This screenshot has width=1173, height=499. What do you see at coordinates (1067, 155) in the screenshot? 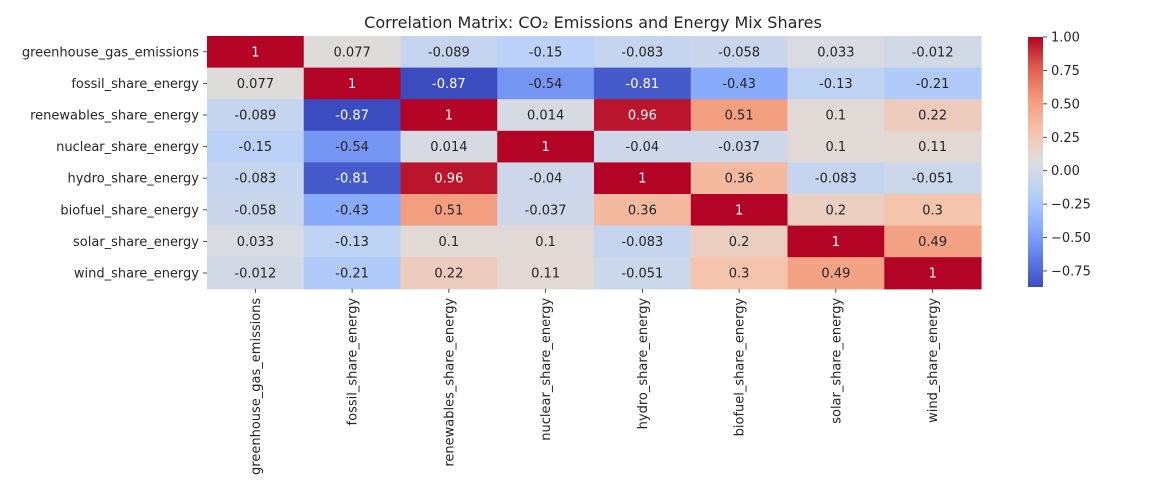
I see `colorbar-tick-labels: 1.00 0.75 0.50 0.25 0.00 −0.25 −0.50 −0.75` at bounding box center [1067, 155].